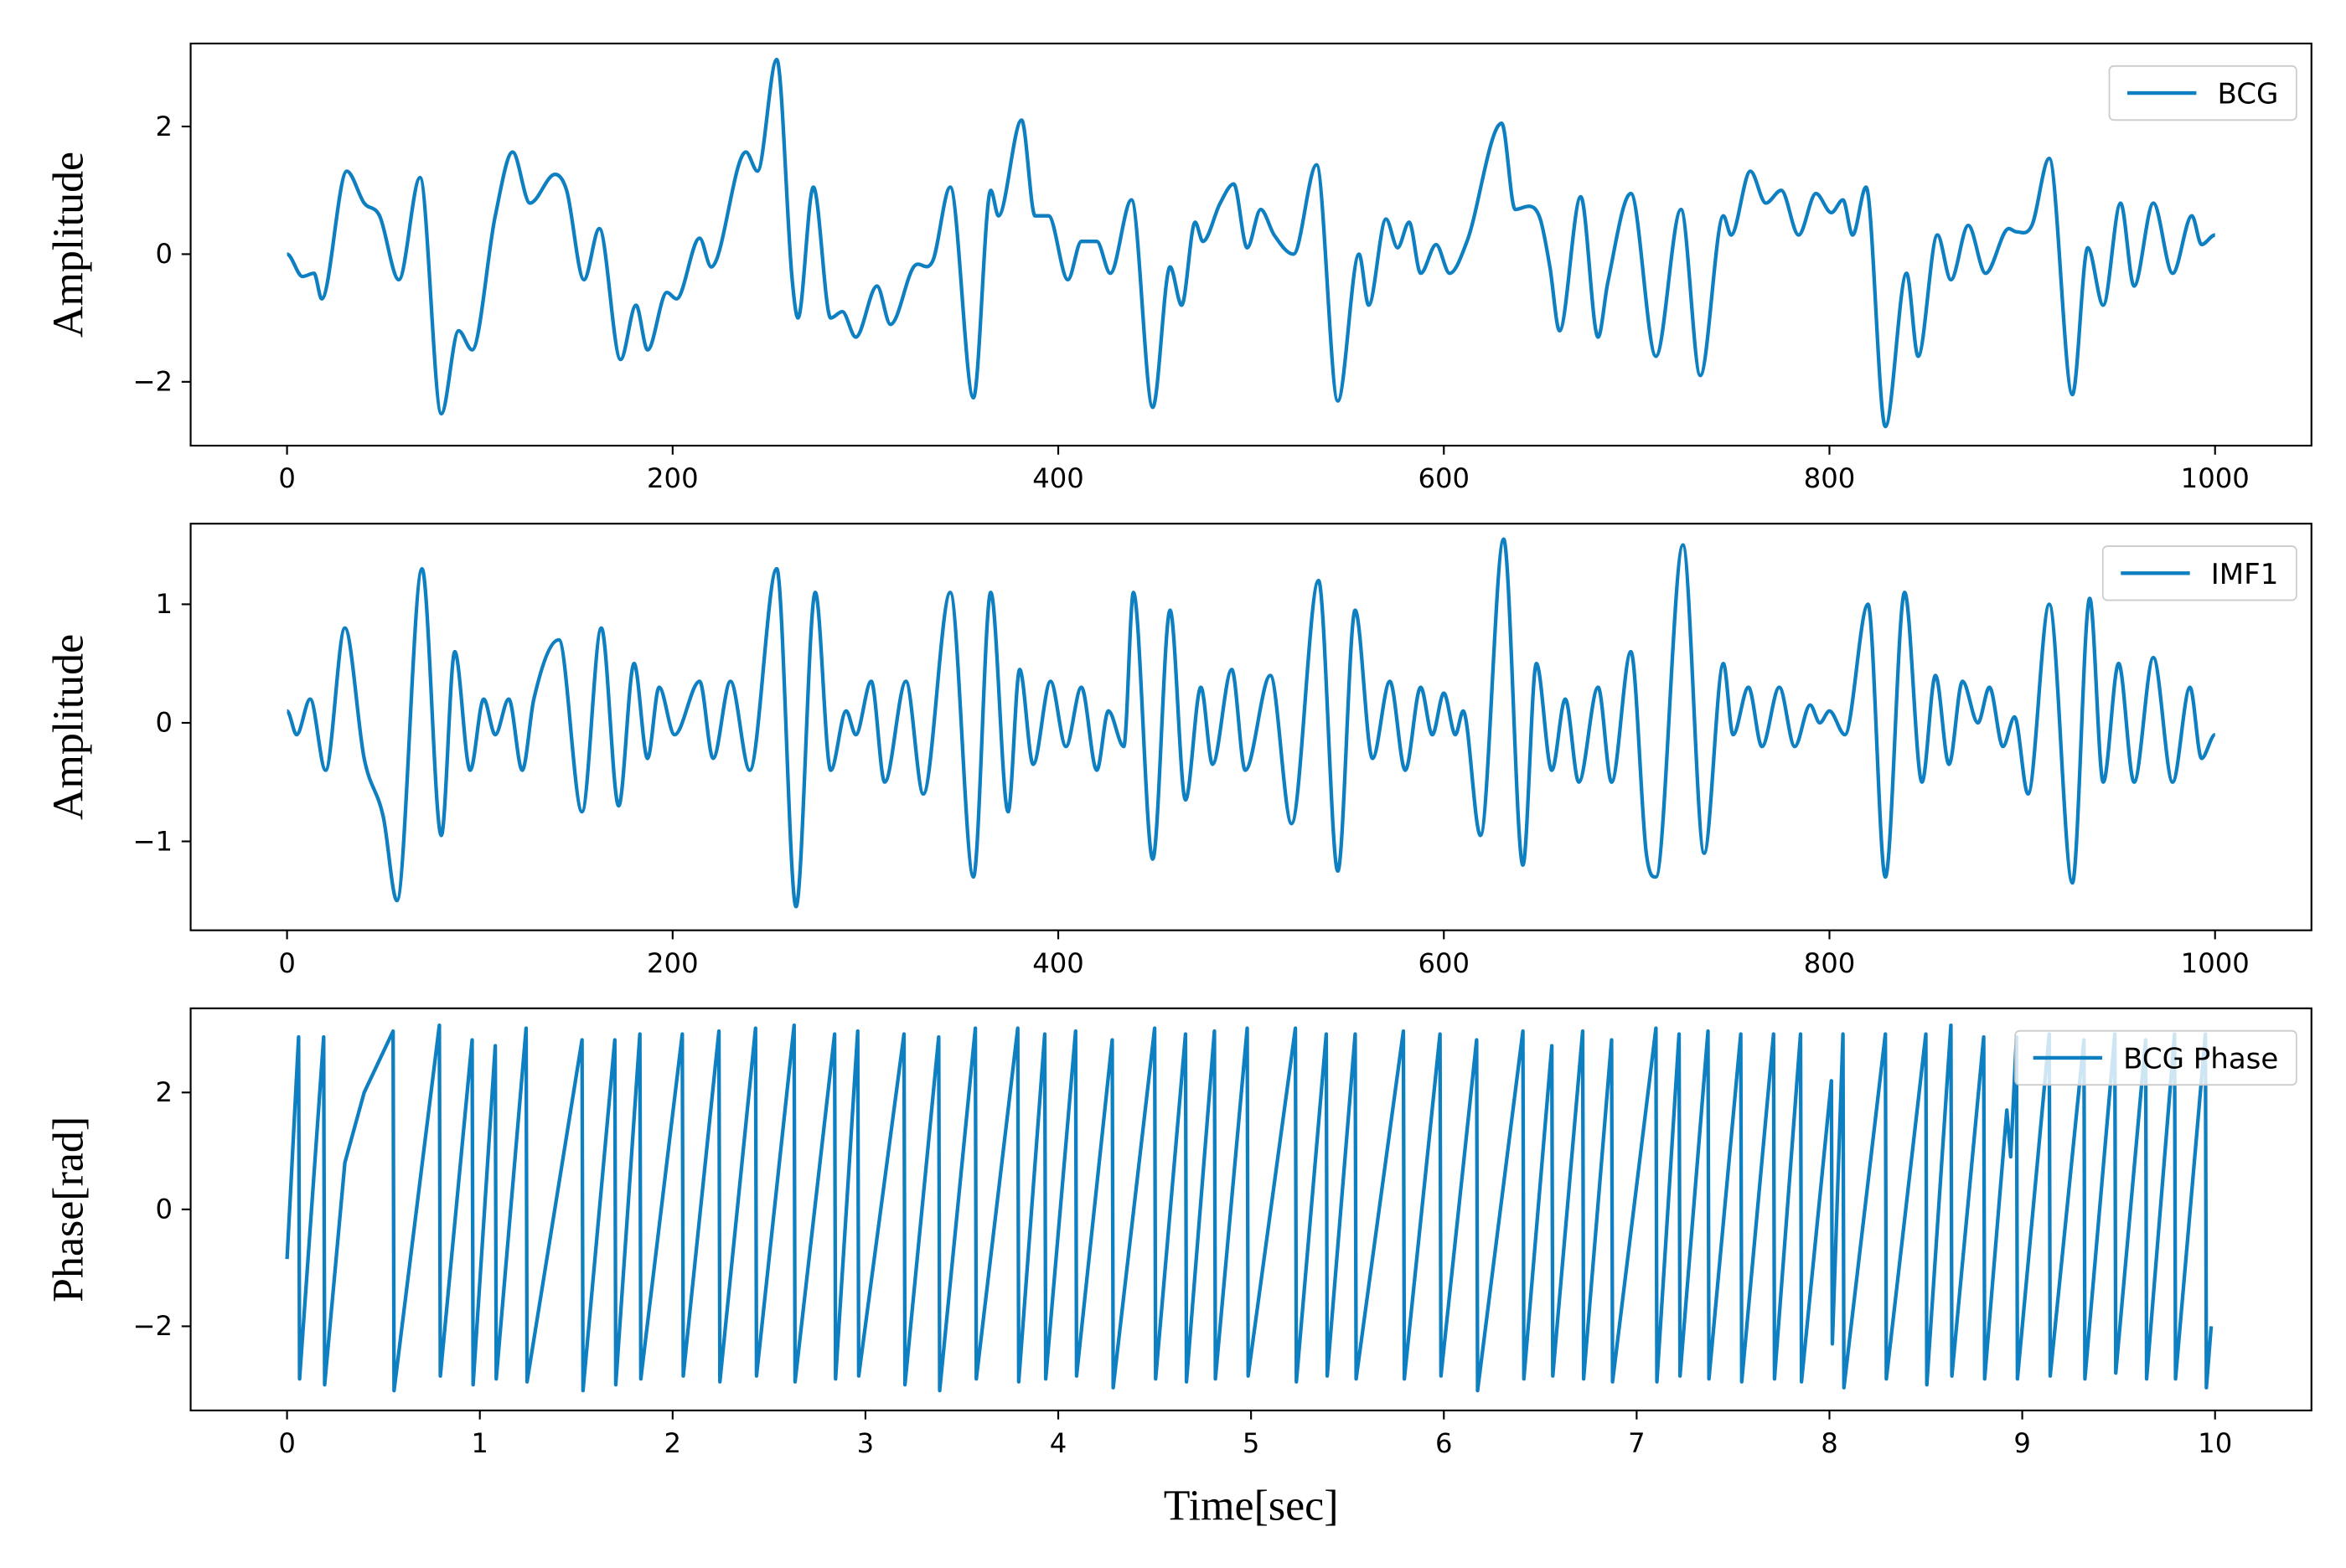 The height and width of the screenshot is (1568, 2346). What do you see at coordinates (153, 841) in the screenshot?
I see `y-tick-label: −1` at bounding box center [153, 841].